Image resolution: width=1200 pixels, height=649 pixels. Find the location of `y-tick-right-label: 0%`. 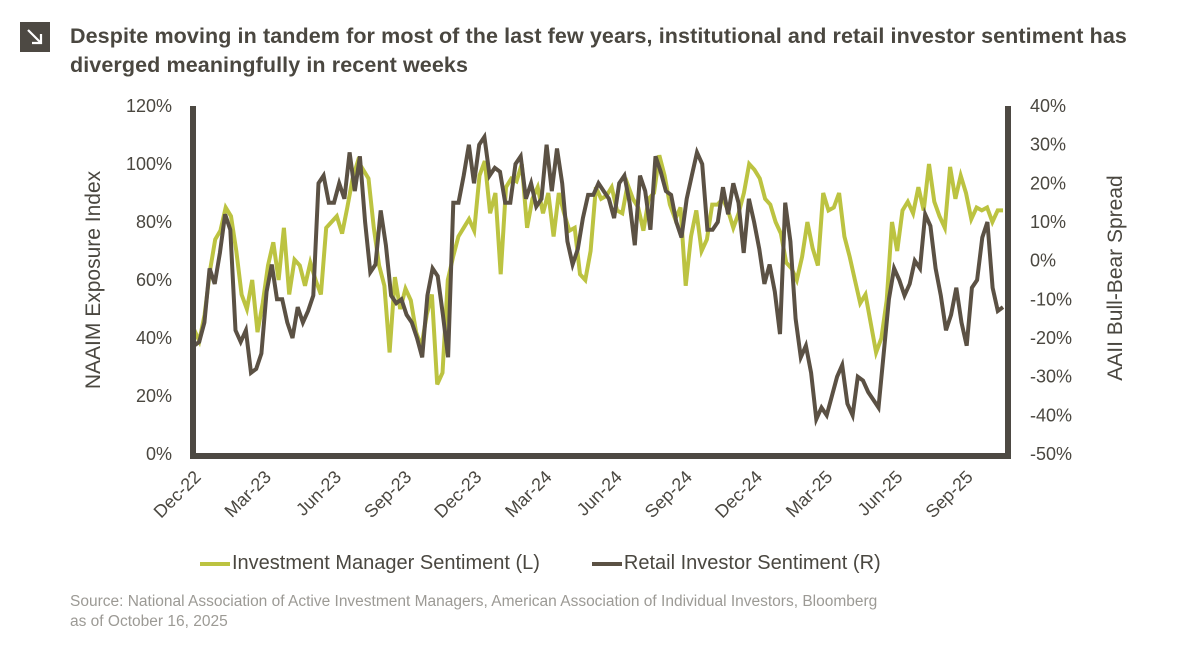

y-tick-right-label: 0% is located at coordinates (1043, 261).